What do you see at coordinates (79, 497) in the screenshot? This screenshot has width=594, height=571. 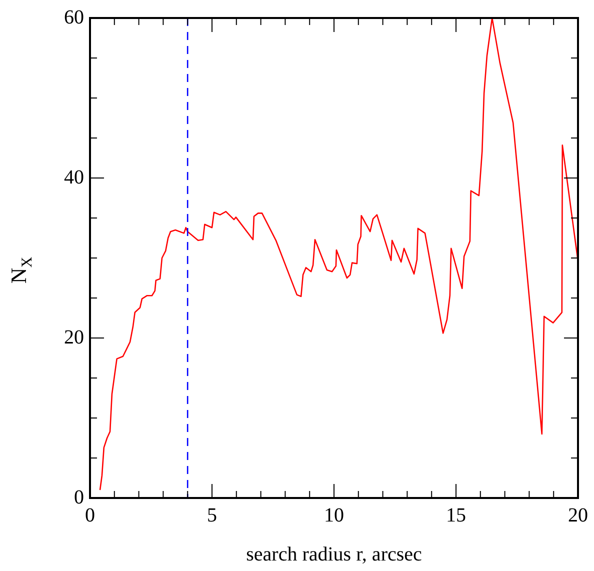 I see `y-tick-label: 0` at bounding box center [79, 497].